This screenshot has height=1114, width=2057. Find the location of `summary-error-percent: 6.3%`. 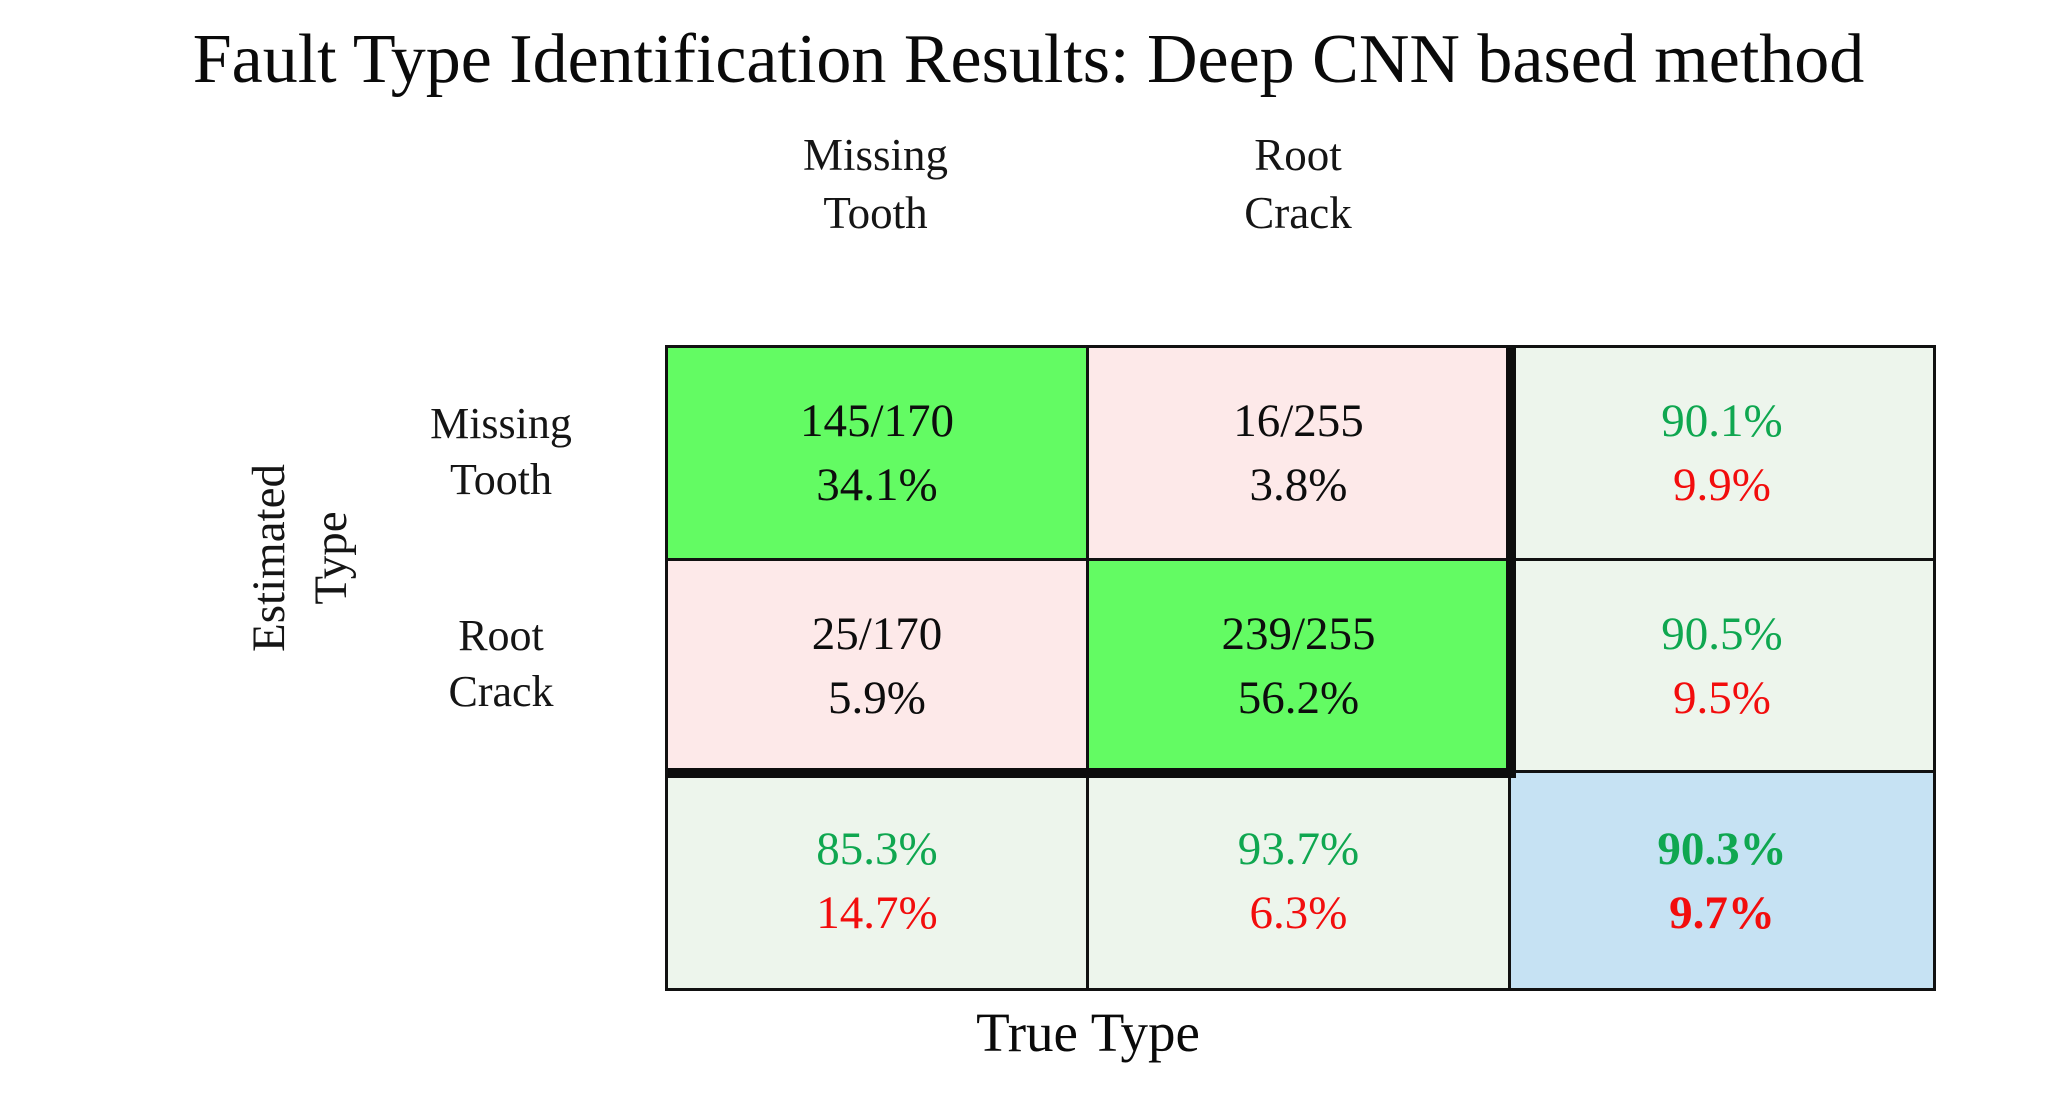

summary-error-percent: 6.3% is located at coordinates (1298, 912).